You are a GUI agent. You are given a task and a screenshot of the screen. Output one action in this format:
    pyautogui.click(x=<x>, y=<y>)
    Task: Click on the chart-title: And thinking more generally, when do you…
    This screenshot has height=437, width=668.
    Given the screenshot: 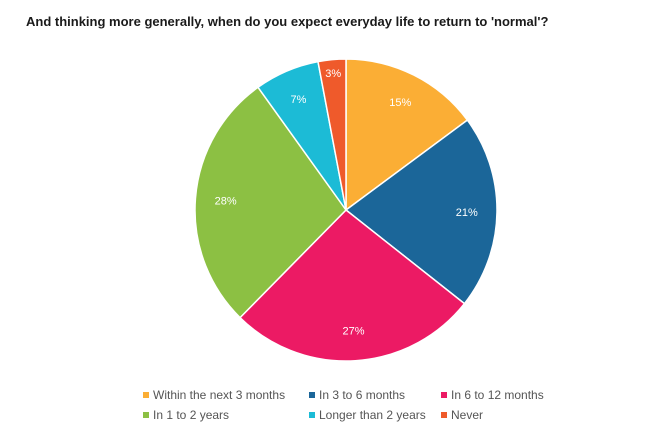 What is the action you would take?
    pyautogui.click(x=287, y=21)
    